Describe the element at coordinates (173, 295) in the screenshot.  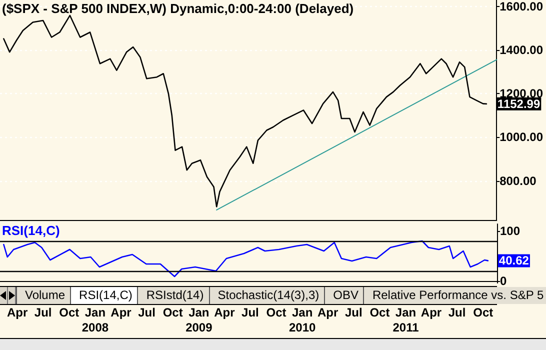
I see `text: RSIstd(14)` at that location.